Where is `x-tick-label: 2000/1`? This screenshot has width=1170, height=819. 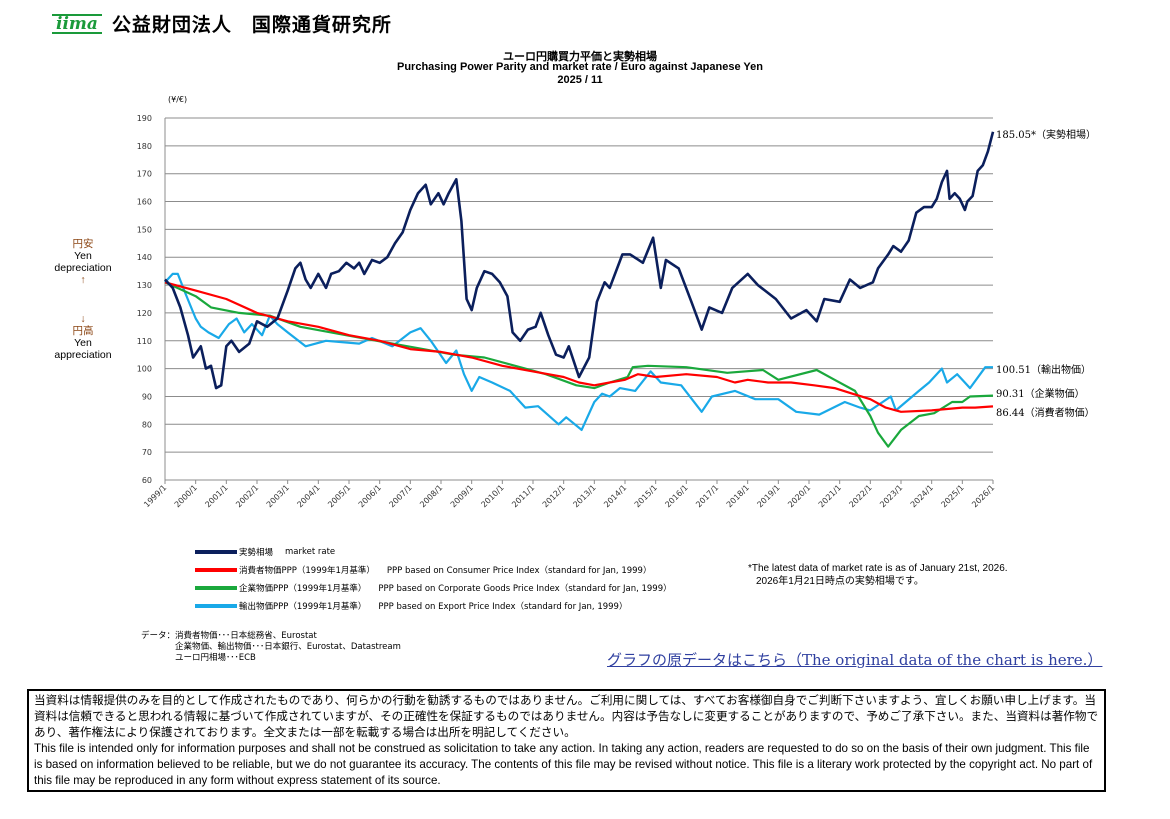
x-tick-label: 2000/1 is located at coordinates (186, 496).